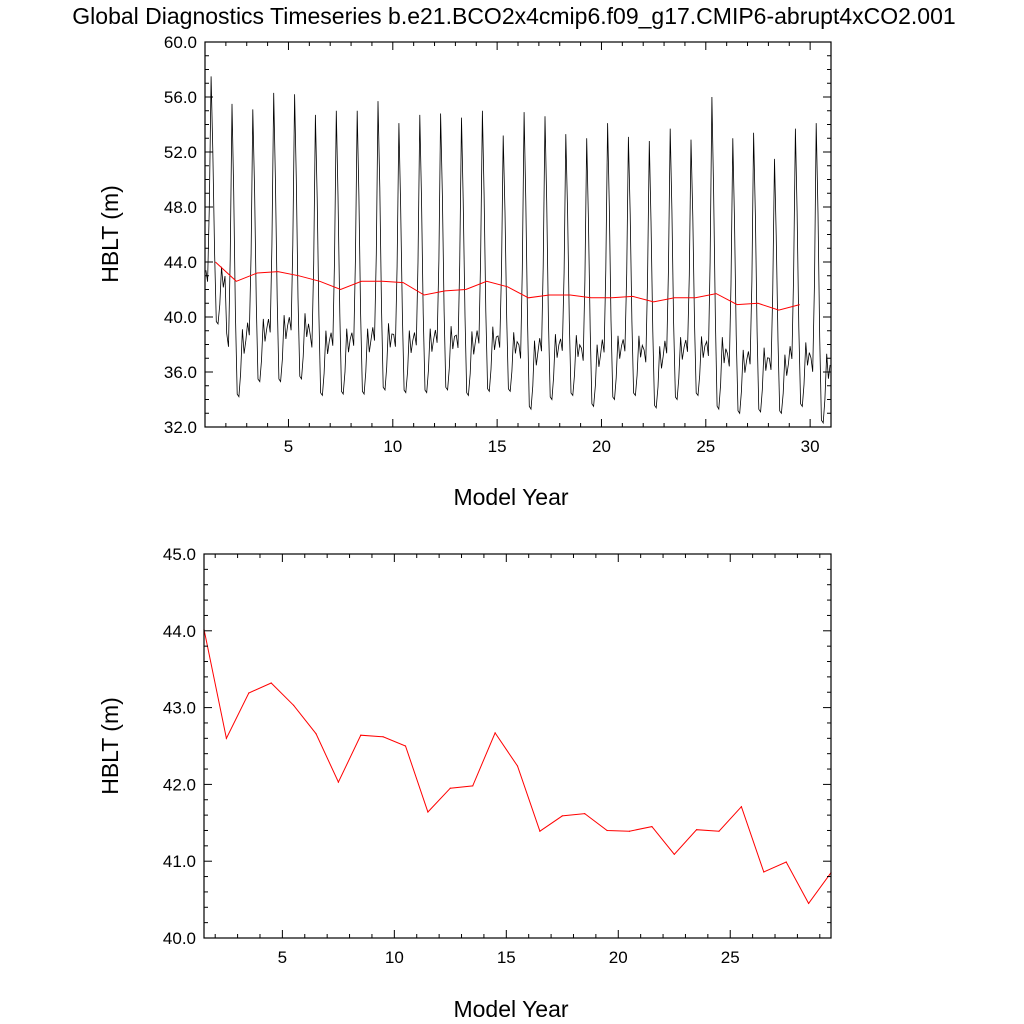 The width and height of the screenshot is (1024, 1024). Describe the element at coordinates (180, 42) in the screenshot. I see `top-y-tick-label: 60.0` at that location.